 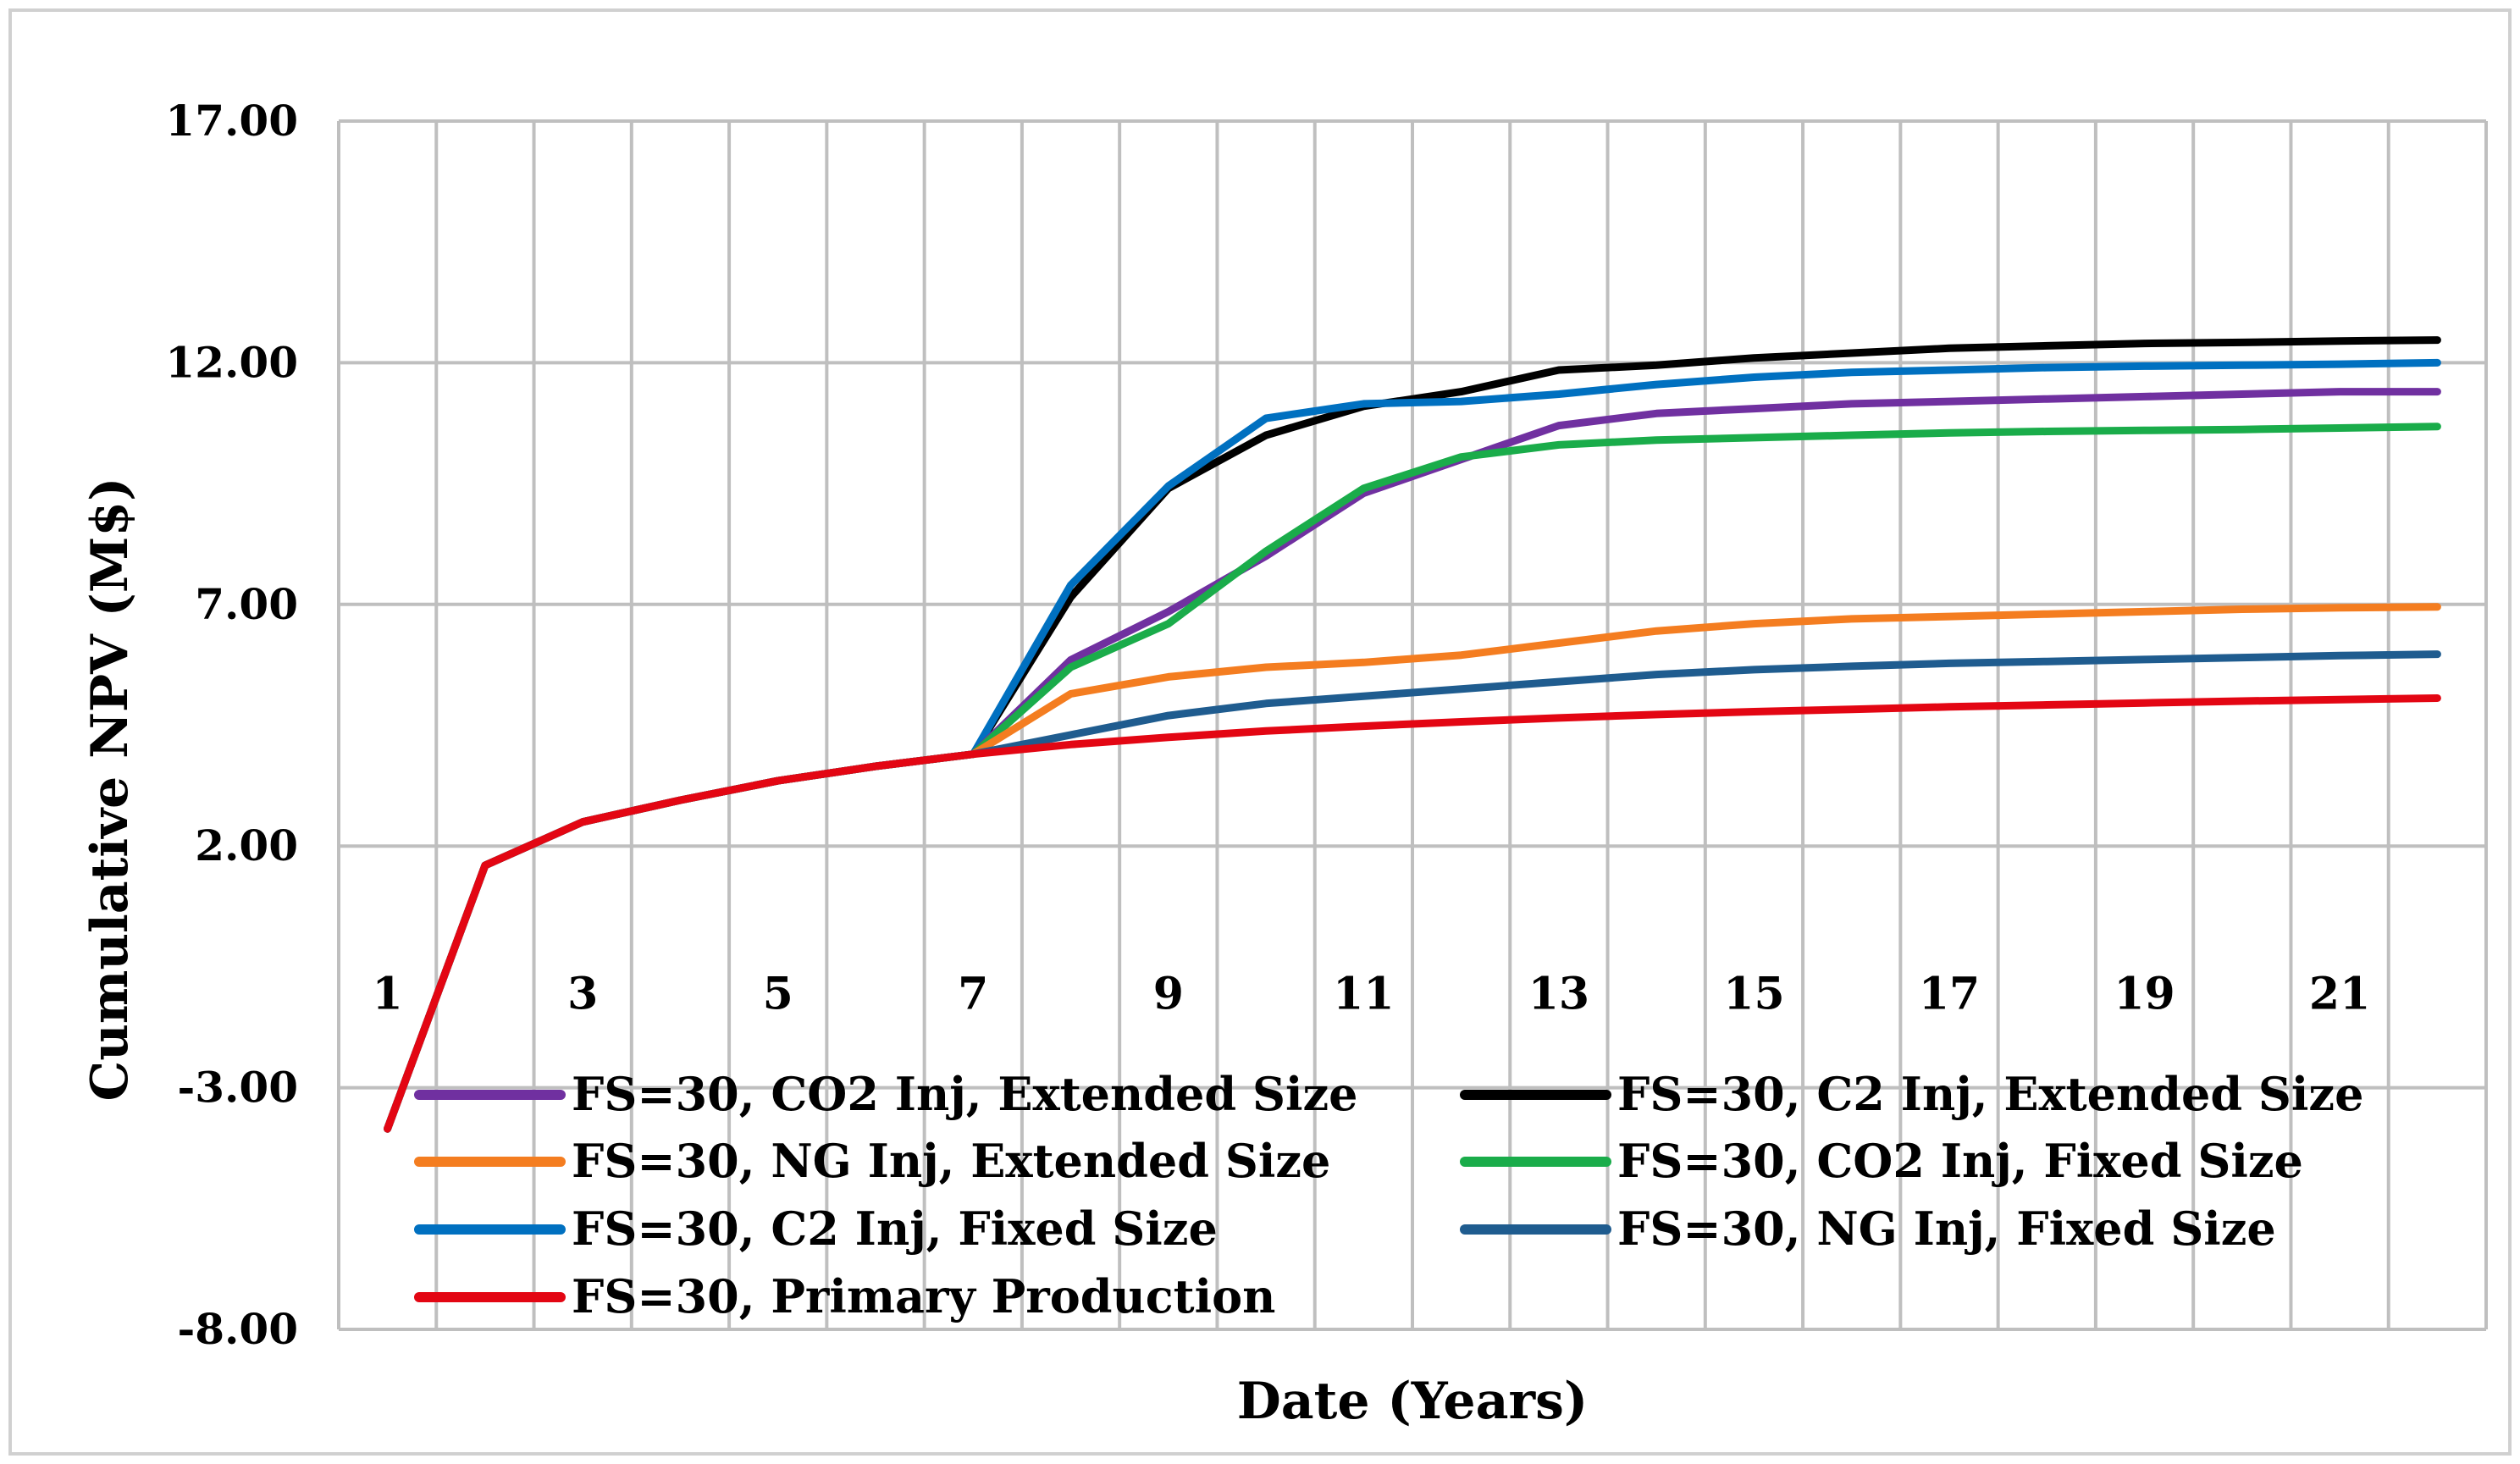 What do you see at coordinates (110, 790) in the screenshot?
I see `y-axis-title: Cumulative NPV (M$)` at bounding box center [110, 790].